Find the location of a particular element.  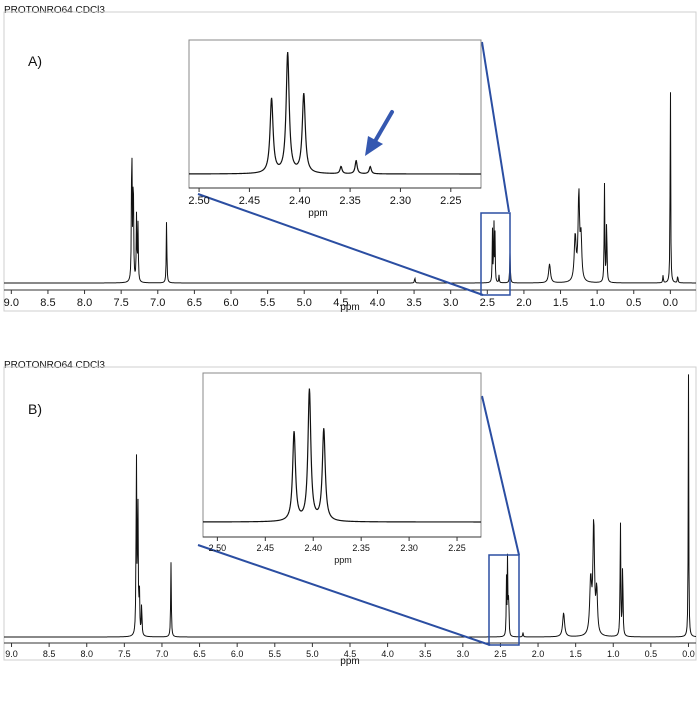

axis-b-tick-label: 1.5 is located at coordinates (575, 654).